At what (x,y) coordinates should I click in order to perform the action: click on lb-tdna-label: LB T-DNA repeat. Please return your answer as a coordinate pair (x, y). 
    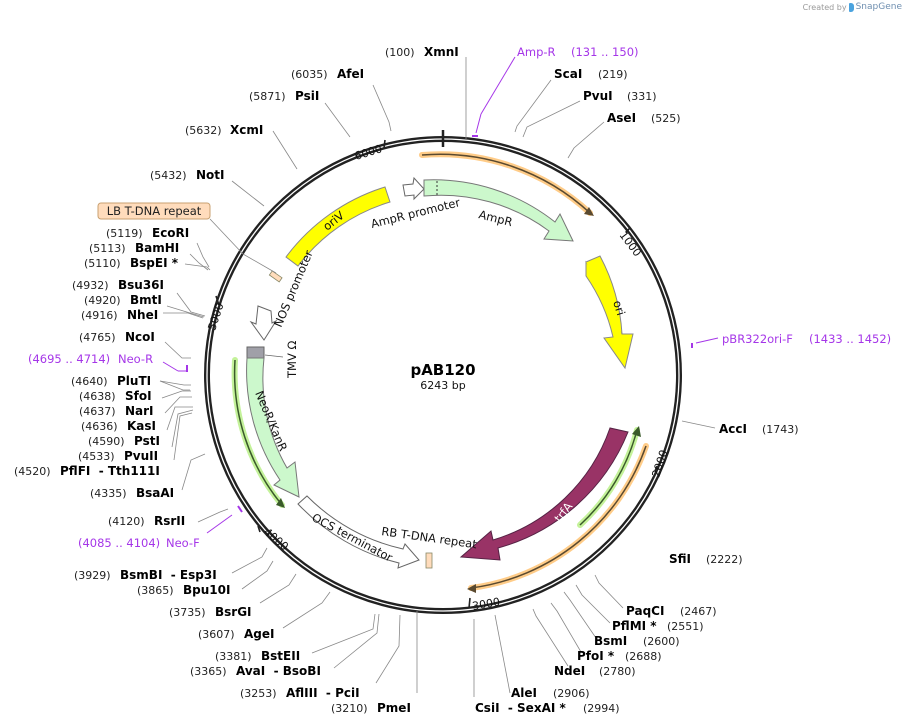
    Looking at the image, I should click on (187, 238).